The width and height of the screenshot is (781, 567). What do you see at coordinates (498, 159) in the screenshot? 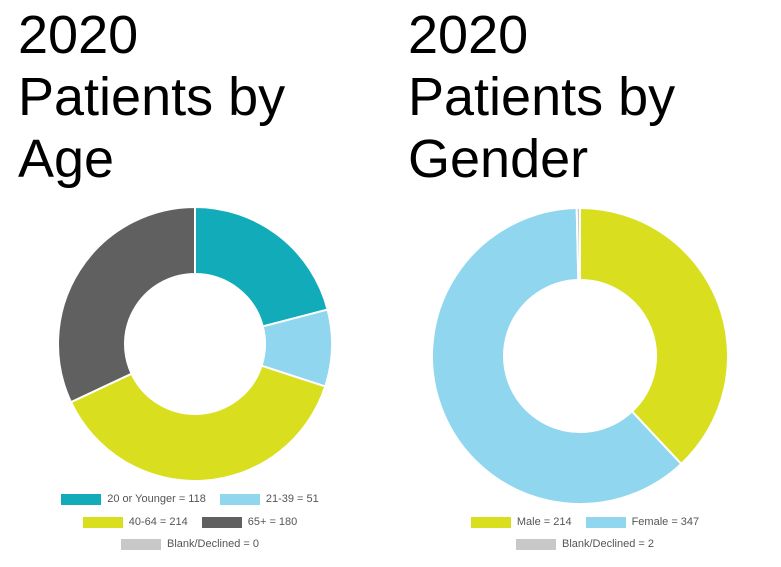
I see `gender-title-line3: Gender` at bounding box center [498, 159].